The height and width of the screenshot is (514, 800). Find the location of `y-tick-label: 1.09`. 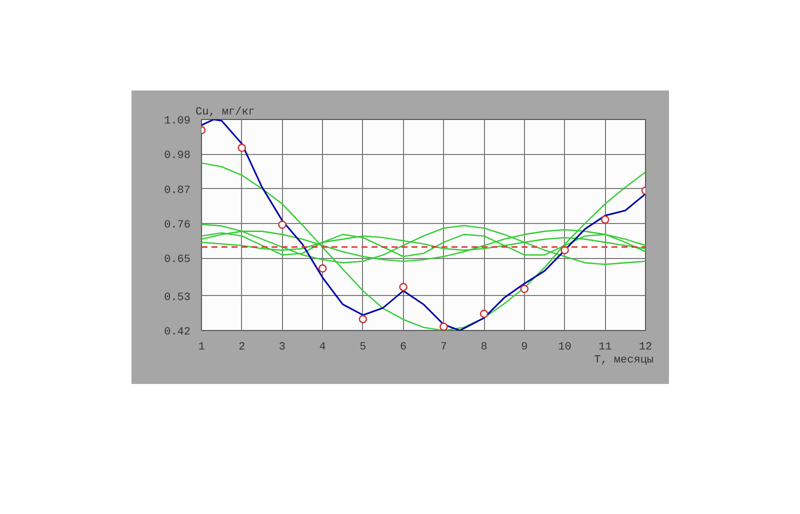

y-tick-label: 1.09 is located at coordinates (177, 122).